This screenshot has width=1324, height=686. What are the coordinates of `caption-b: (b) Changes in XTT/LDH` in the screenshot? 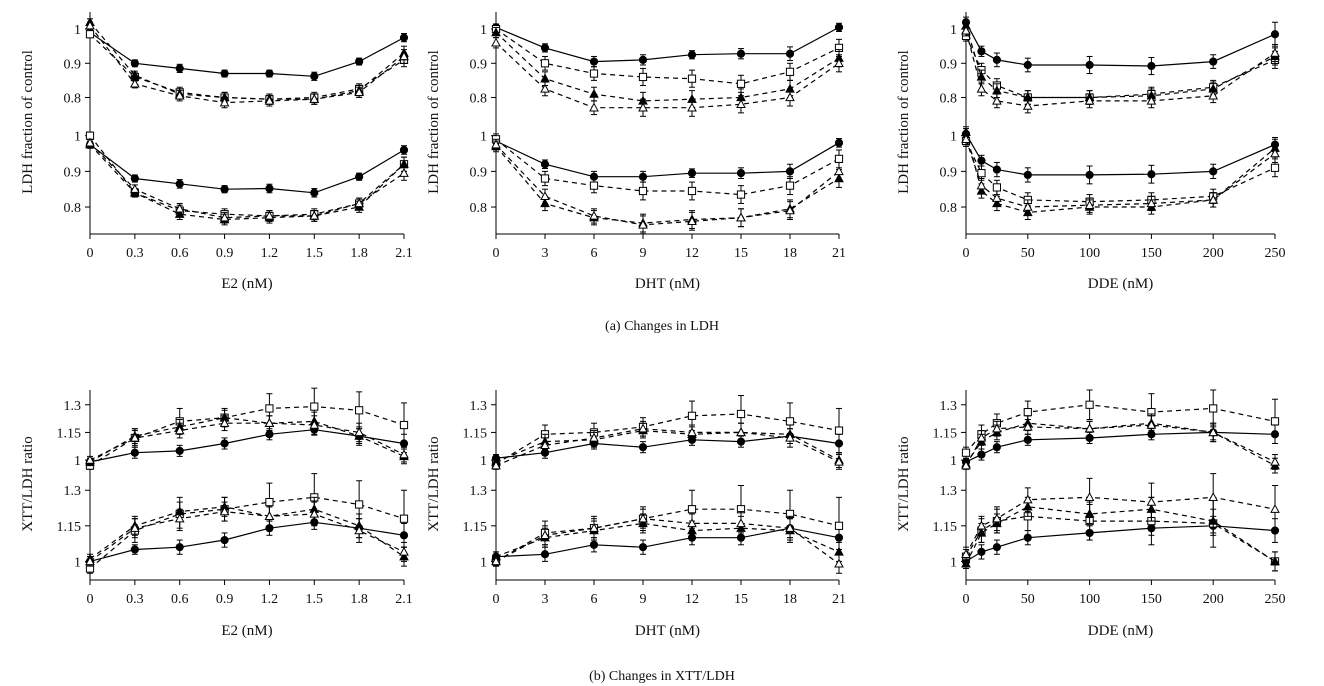 It's located at (662, 676).